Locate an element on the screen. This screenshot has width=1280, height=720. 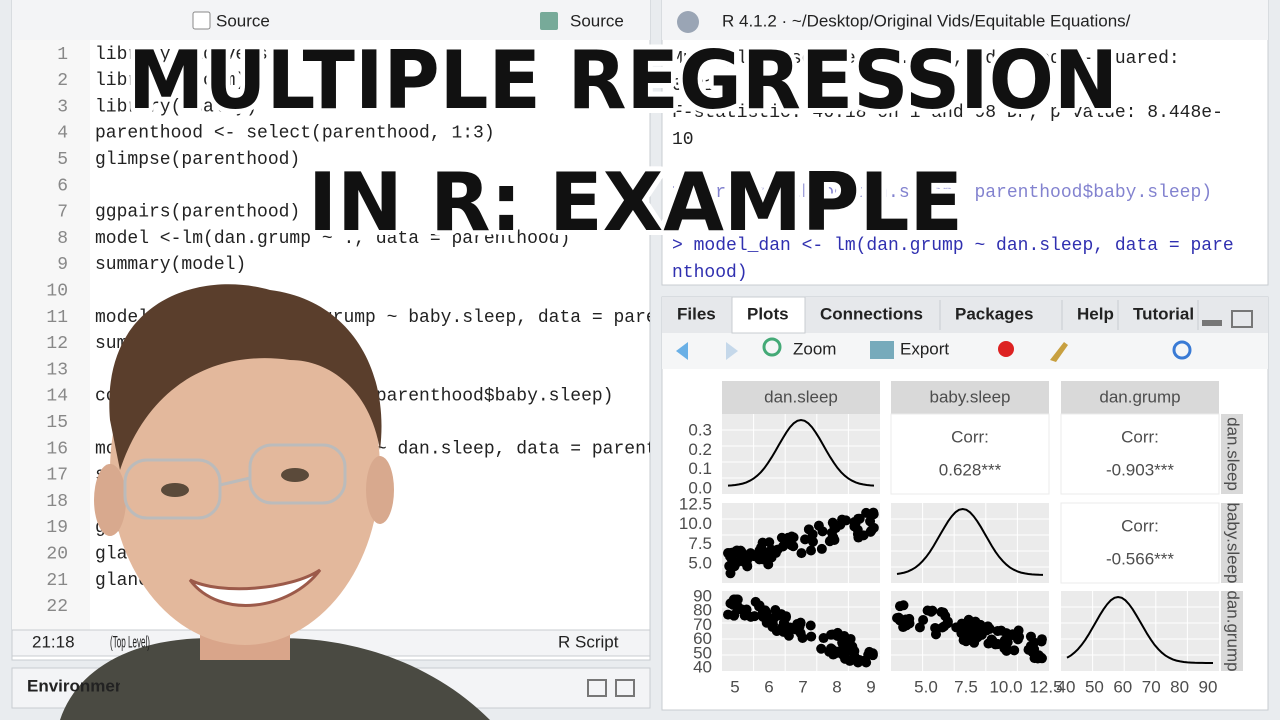
code-line: library(tidyverse) is located at coordinates (192, 55).